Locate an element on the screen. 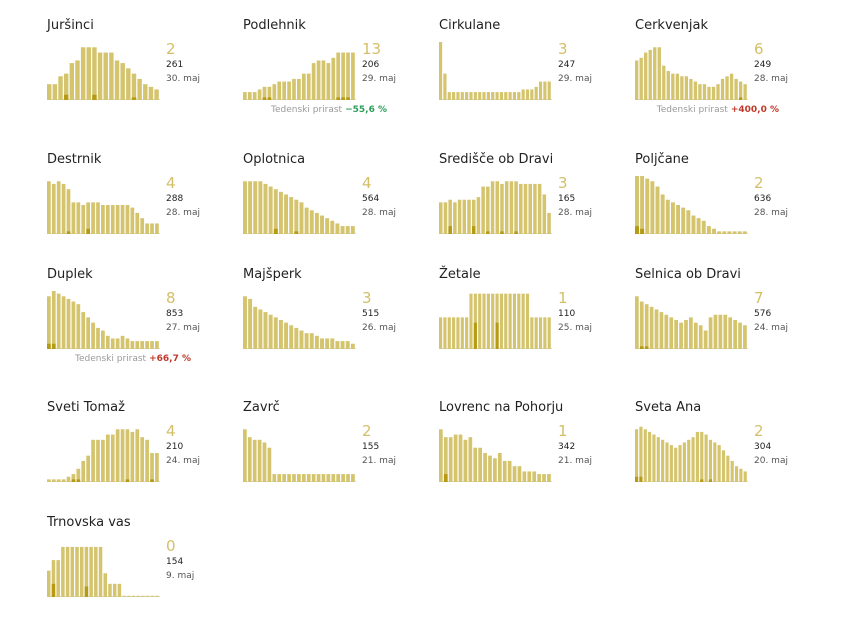 The width and height of the screenshot is (846, 635). total-cases-count: 165 is located at coordinates (567, 199).